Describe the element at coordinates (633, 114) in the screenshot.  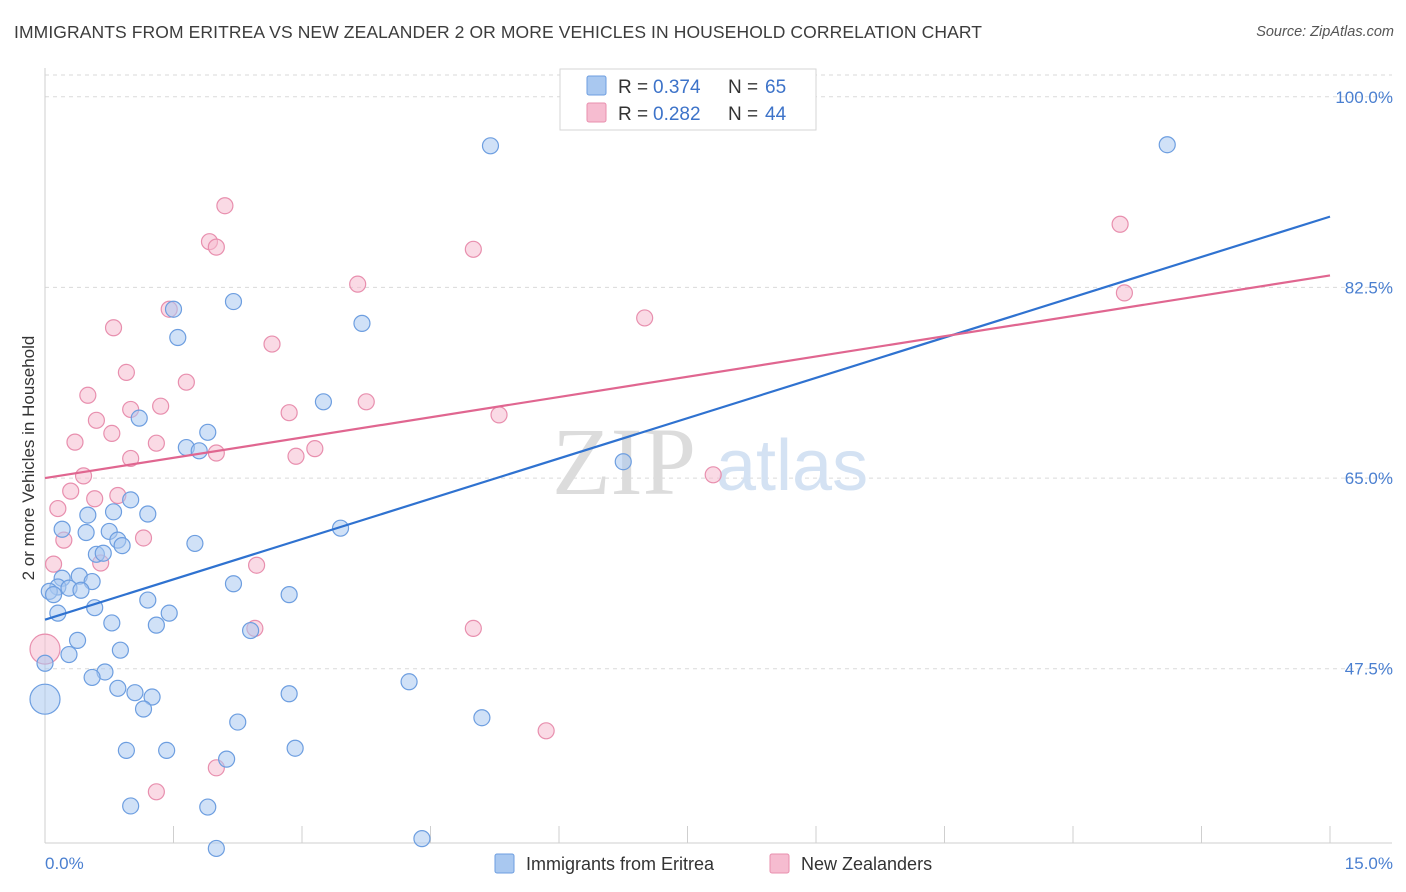
I see `legend-r-label-pink: R =` at that location.